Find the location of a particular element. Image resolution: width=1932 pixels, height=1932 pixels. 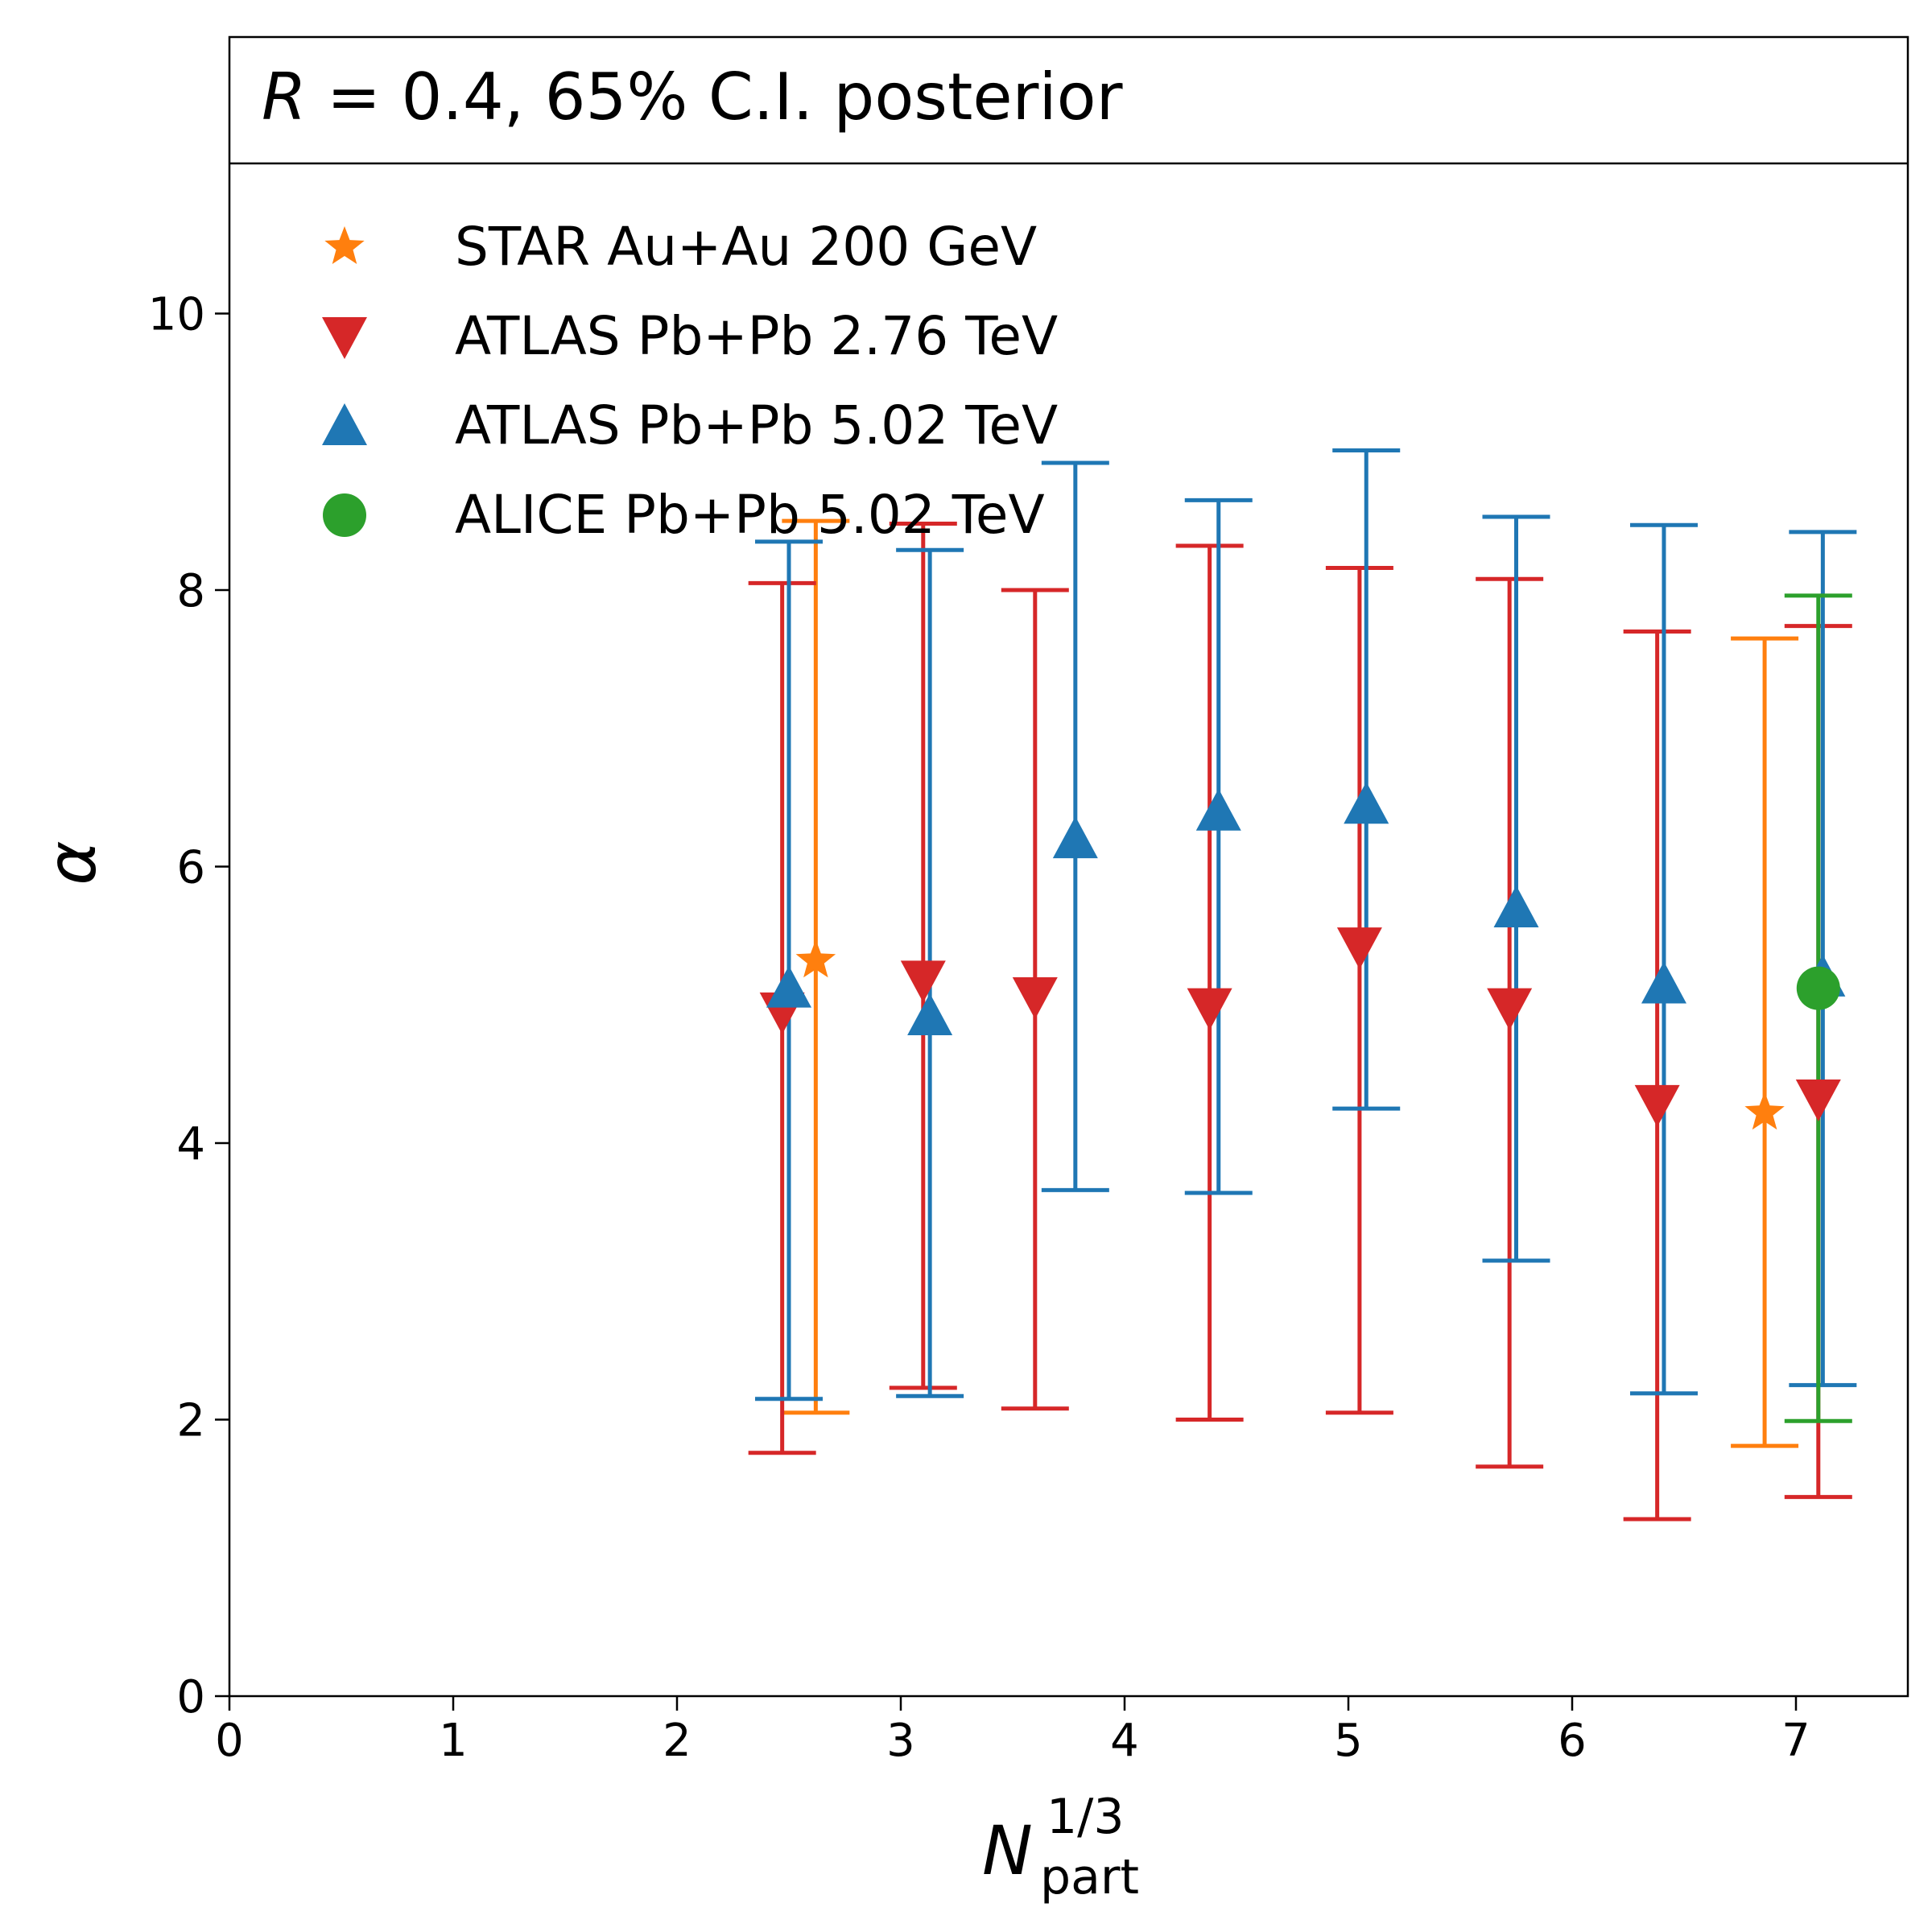

legend-item: ATLAS Pb+Pb 2.76 TeV is located at coordinates (690, 336).